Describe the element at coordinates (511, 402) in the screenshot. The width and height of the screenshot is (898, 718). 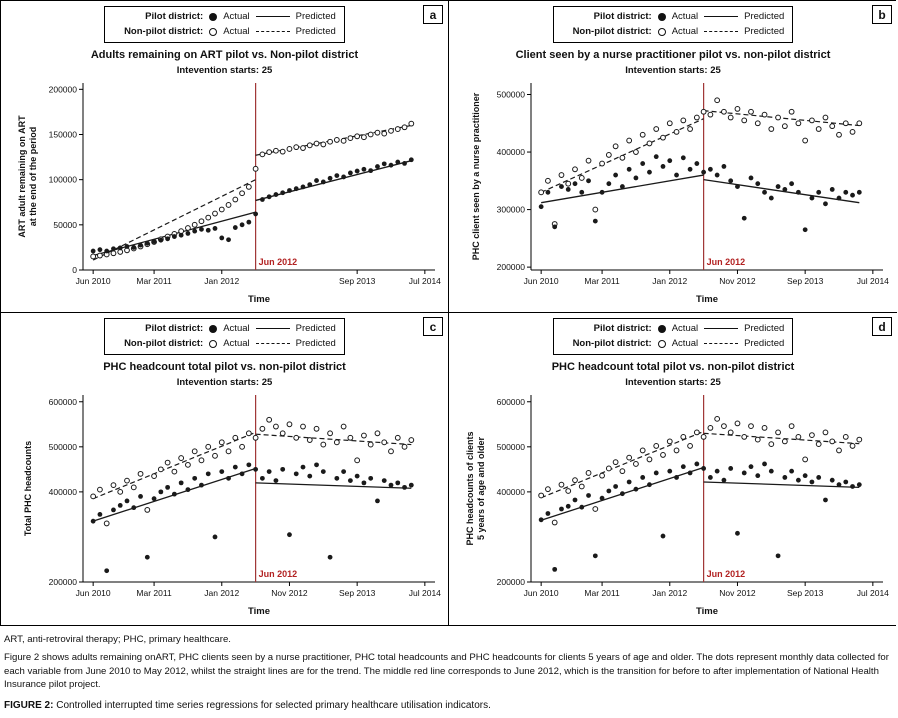
I see `svg-text: 600000` at that location.